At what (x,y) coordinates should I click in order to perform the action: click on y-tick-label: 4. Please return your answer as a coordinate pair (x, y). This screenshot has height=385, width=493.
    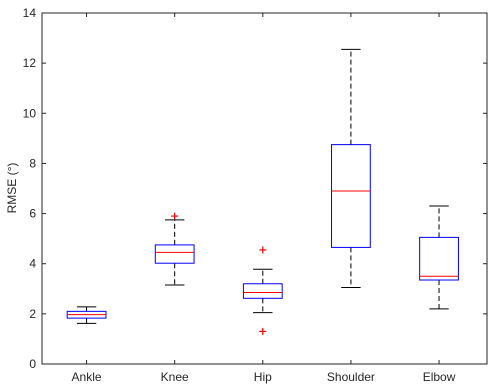
    Looking at the image, I should click on (32, 264).